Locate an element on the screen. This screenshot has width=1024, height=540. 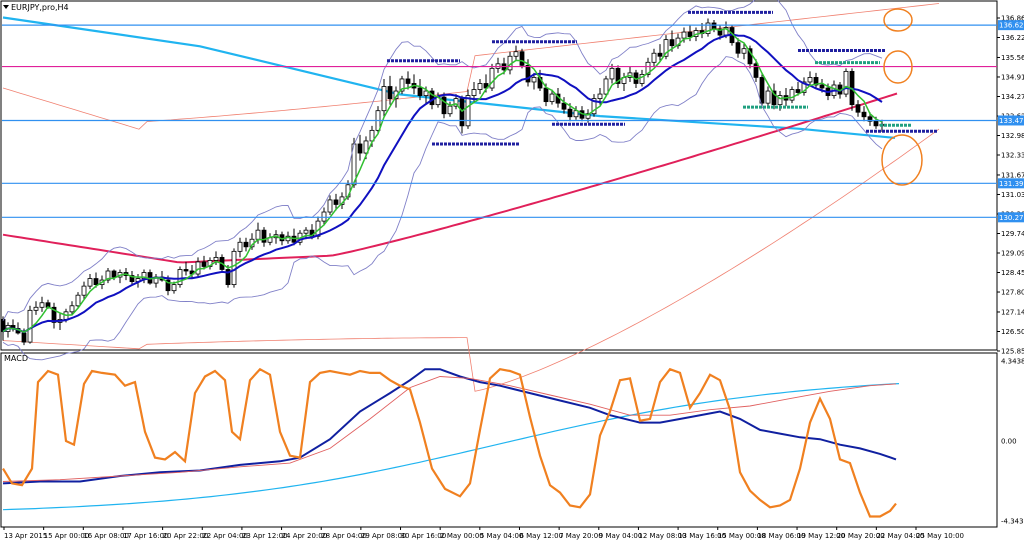
price-axis-label: 129.095 is located at coordinates (1012, 254).